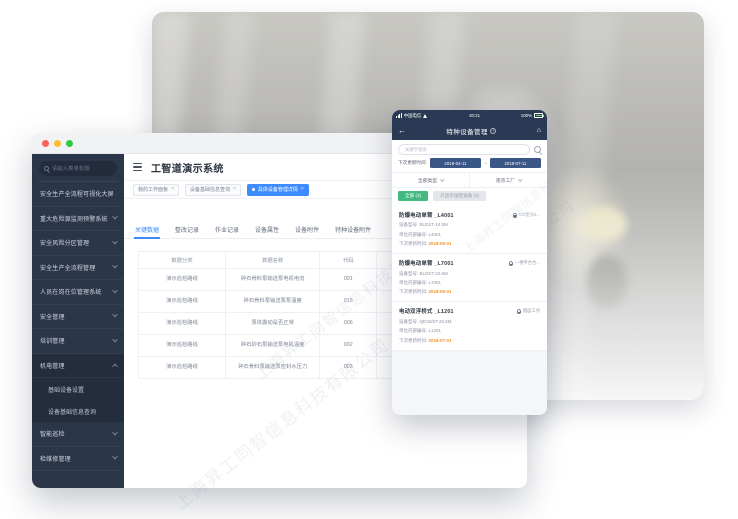 Image resolution: width=738 pixels, height=519 pixels. What do you see at coordinates (45, 143) in the screenshot?
I see `close-button` at bounding box center [45, 143].